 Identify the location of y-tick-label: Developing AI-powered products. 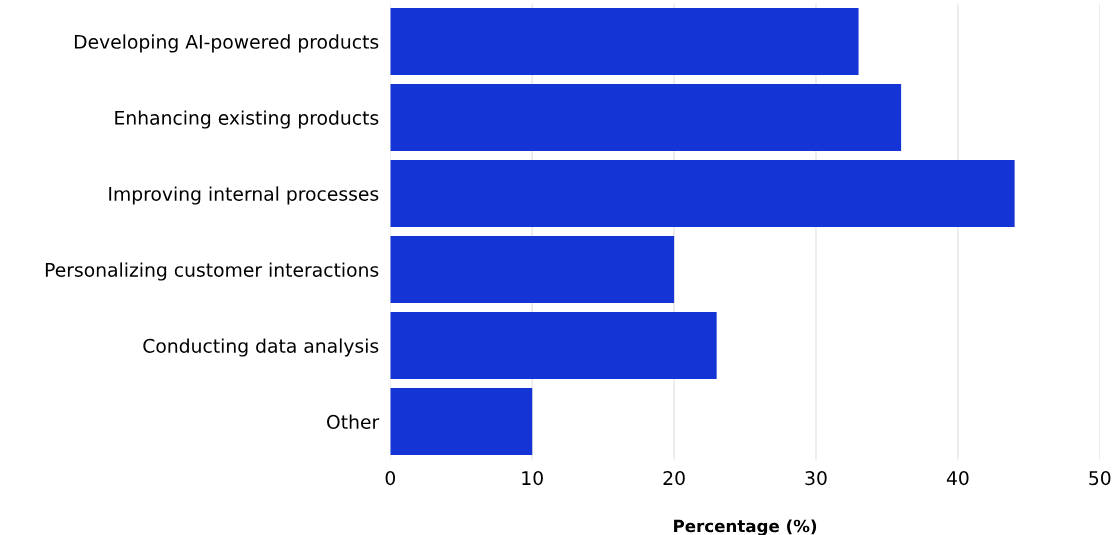
(226, 43).